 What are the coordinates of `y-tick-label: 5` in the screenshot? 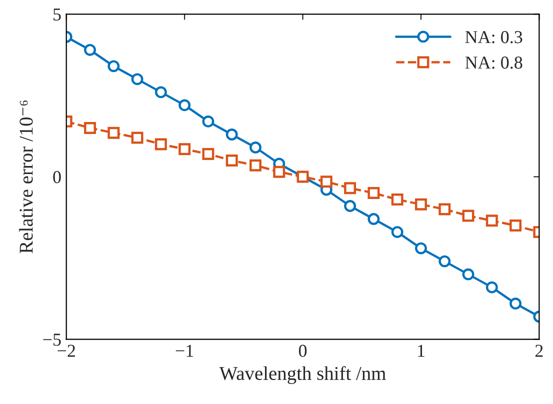 It's located at (57, 14).